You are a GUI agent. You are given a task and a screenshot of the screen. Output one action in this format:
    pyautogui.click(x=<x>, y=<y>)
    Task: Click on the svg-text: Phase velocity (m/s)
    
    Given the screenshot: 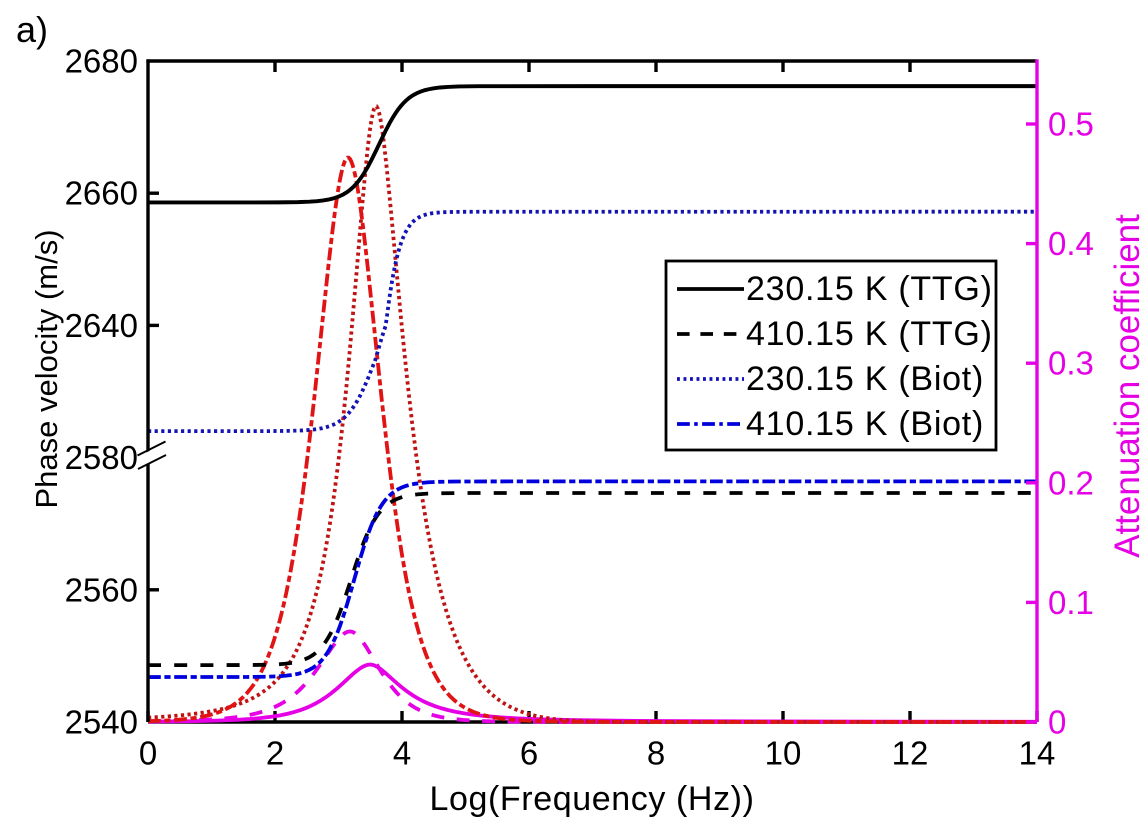 What is the action you would take?
    pyautogui.click(x=46, y=368)
    